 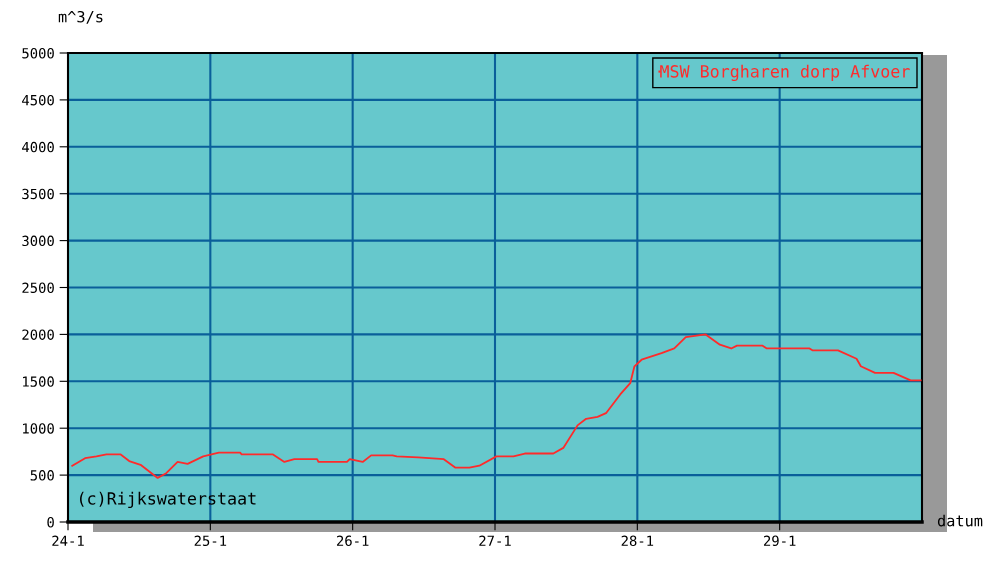 I want to click on y-tick-label: 2500, so click(x=38, y=288).